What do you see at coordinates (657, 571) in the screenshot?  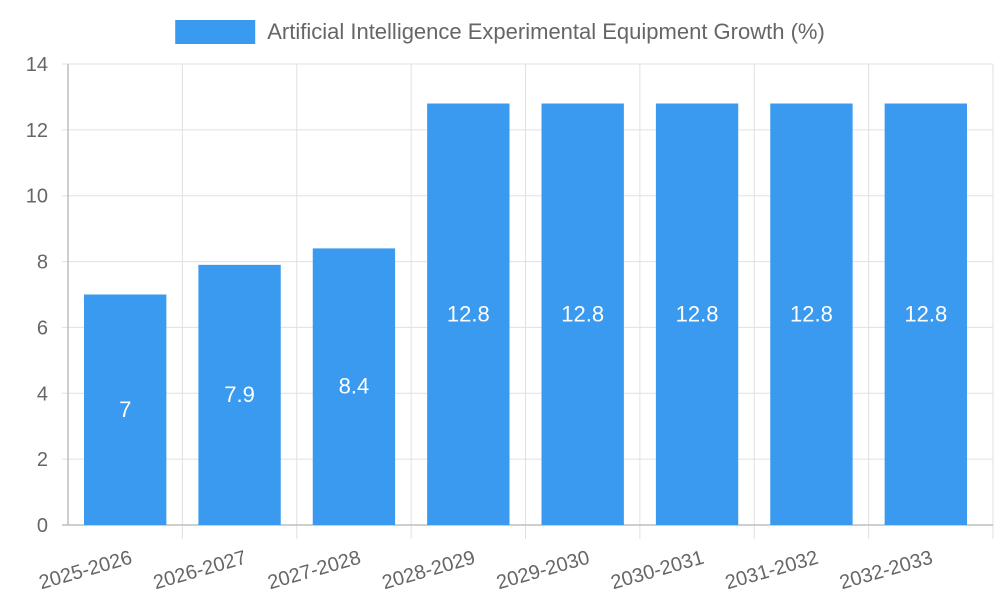 I see `x-tick-label: 2030-2031` at bounding box center [657, 571].